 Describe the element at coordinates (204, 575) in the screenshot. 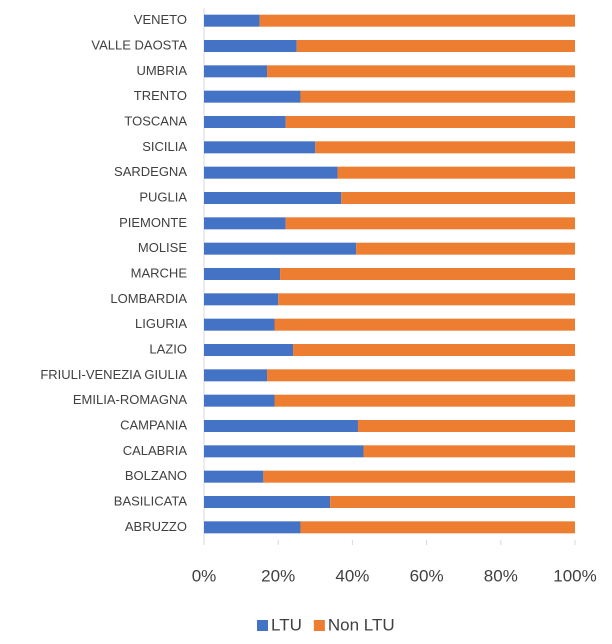

I see `x-tick-label: 0%` at that location.